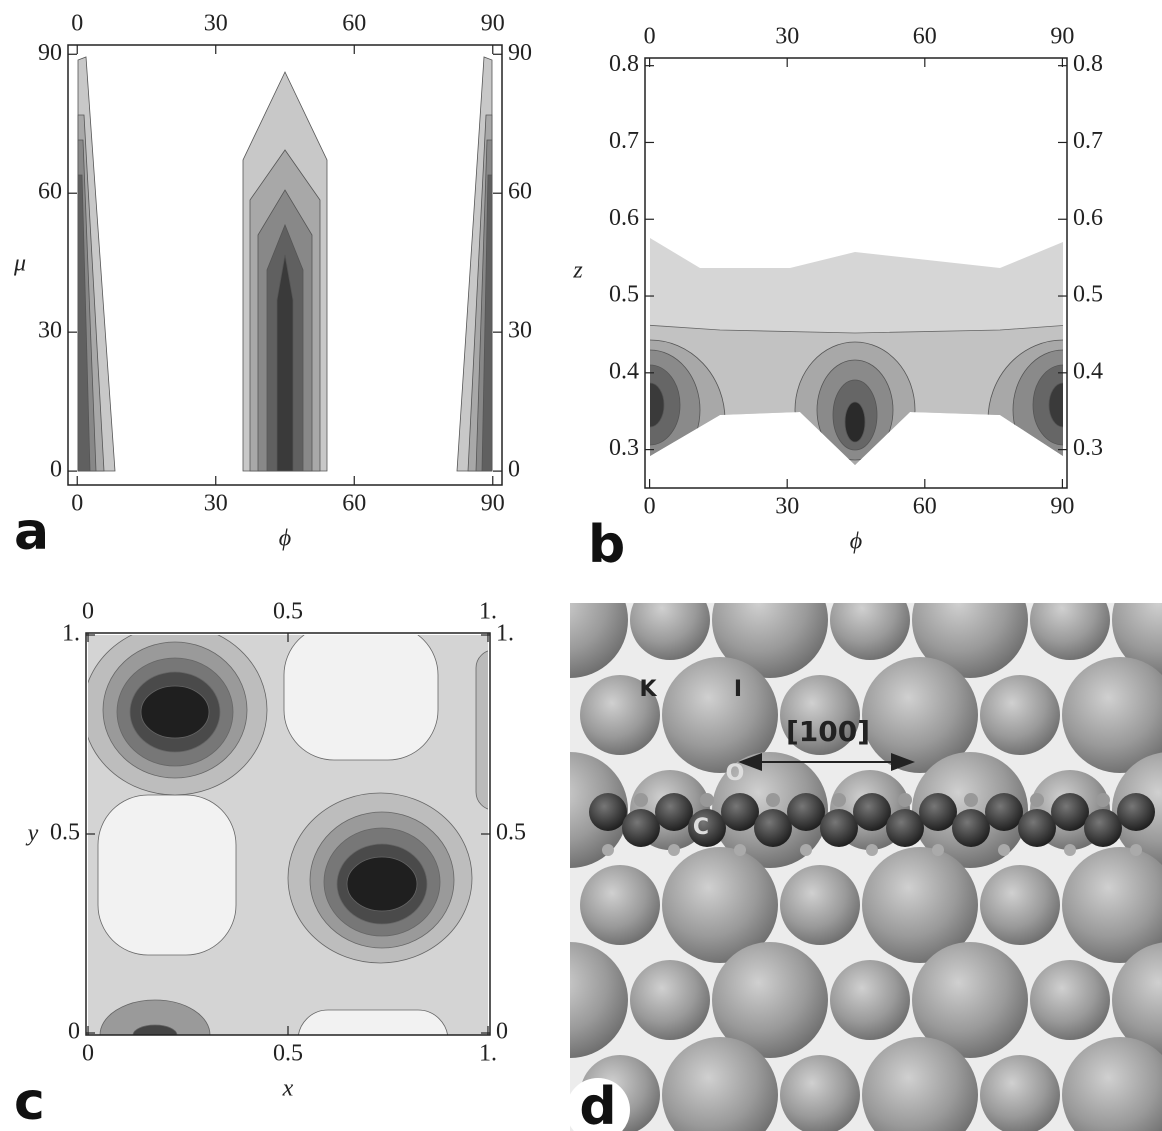  What do you see at coordinates (288, 835) in the screenshot?
I see `contours-c` at bounding box center [288, 835].